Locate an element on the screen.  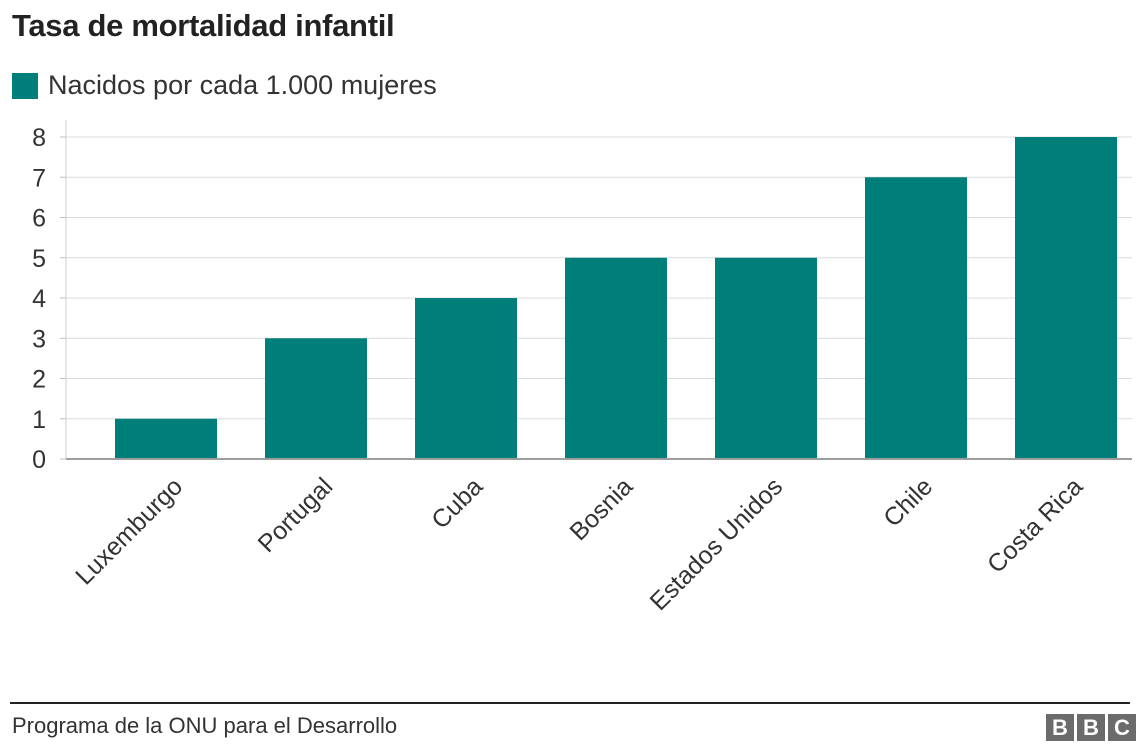
y-tick-label: 3 is located at coordinates (39, 339).